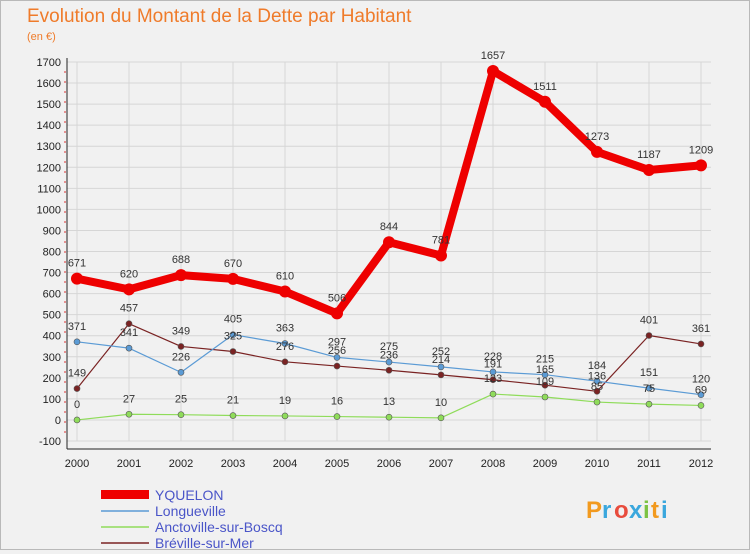  Describe the element at coordinates (125, 494) in the screenshot. I see `legend-swatch` at that location.